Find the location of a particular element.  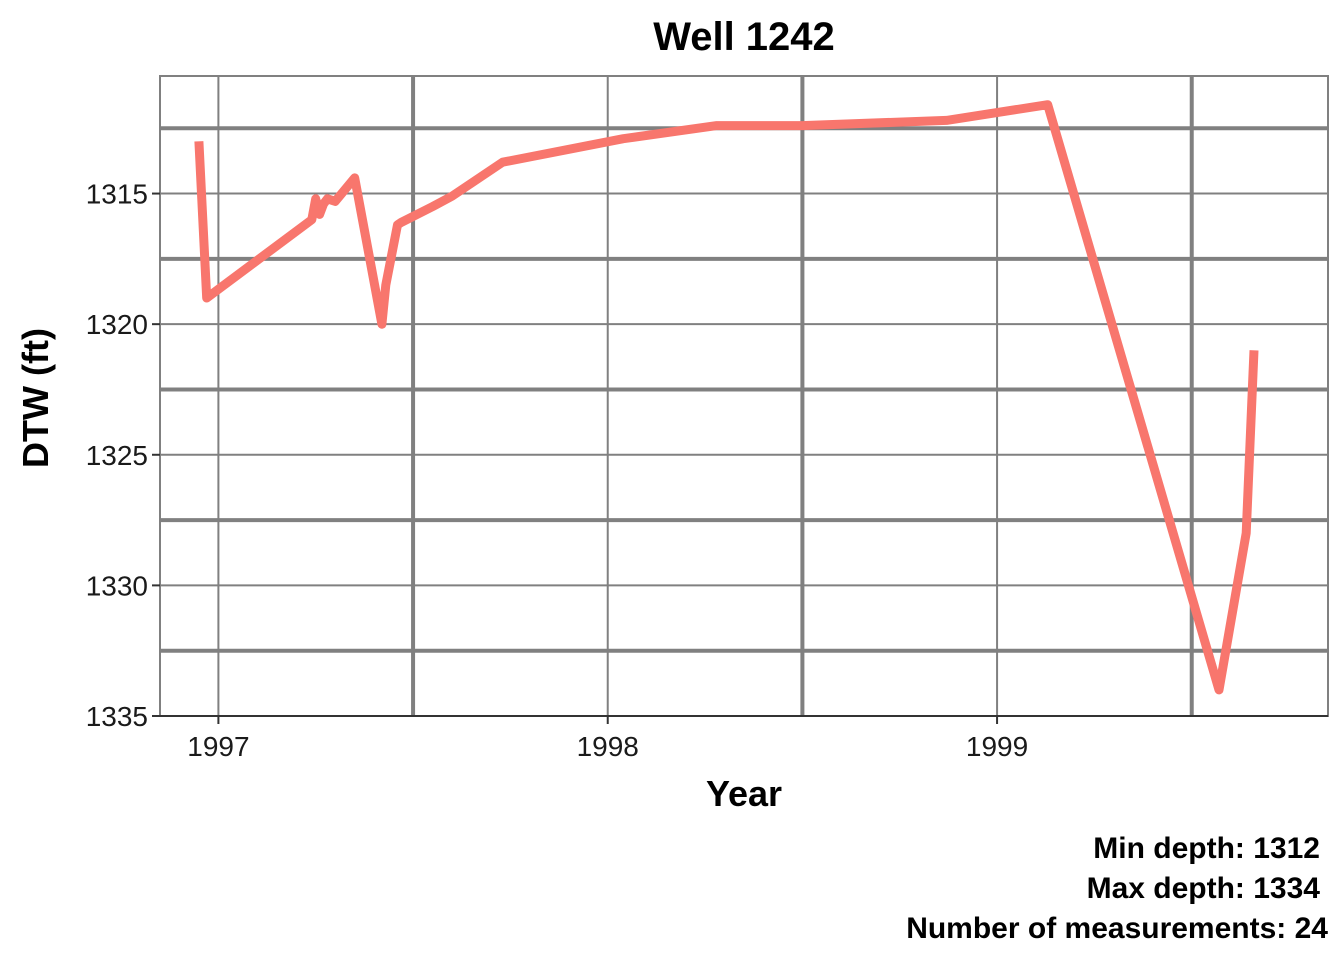

caption-measurement-count: Number of measurements: 24 is located at coordinates (1117, 928).